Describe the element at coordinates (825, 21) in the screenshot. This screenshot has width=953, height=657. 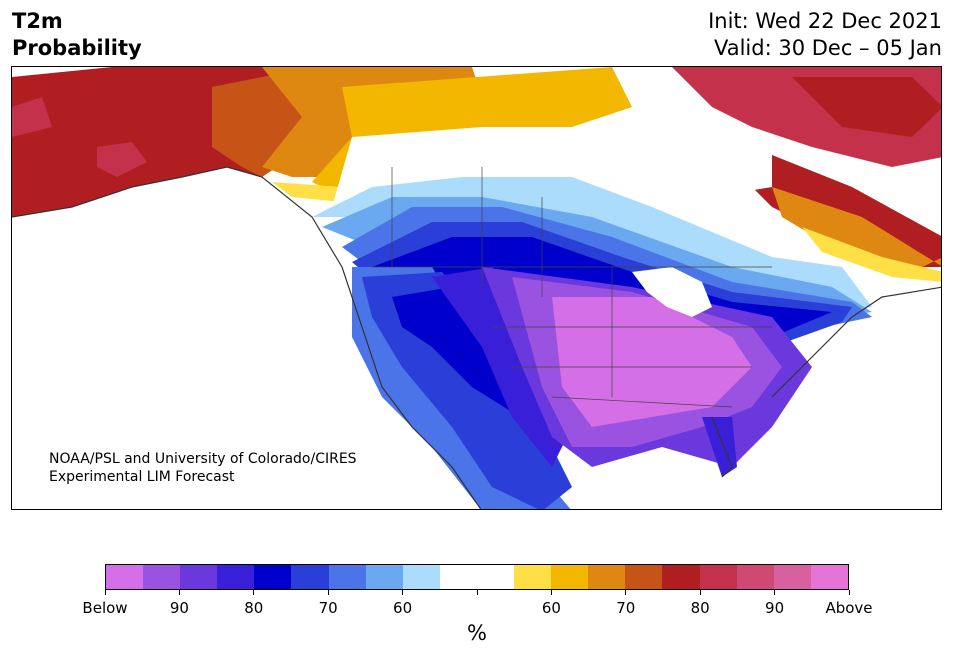
I see `init-date: Init: Wed 22 Dec 2021` at that location.